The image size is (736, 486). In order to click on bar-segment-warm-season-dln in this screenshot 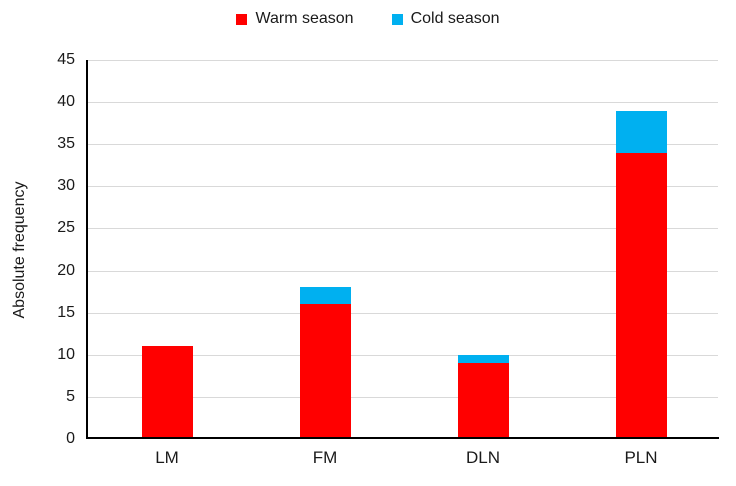, I will do `click(483, 401)`.